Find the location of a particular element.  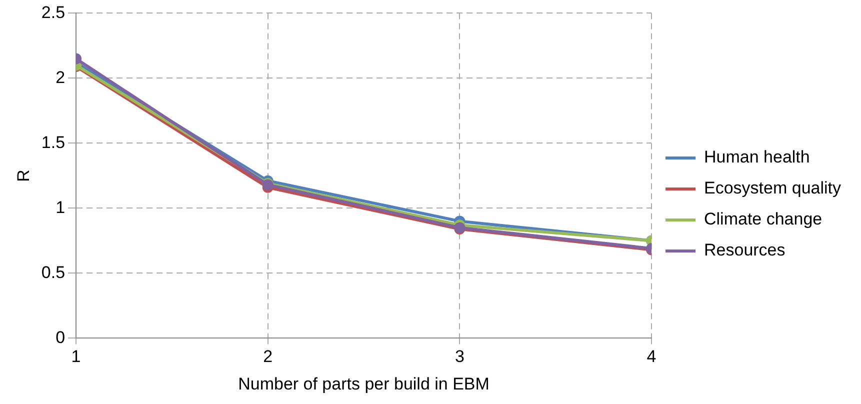

y-tick-label: 2 is located at coordinates (61, 77).